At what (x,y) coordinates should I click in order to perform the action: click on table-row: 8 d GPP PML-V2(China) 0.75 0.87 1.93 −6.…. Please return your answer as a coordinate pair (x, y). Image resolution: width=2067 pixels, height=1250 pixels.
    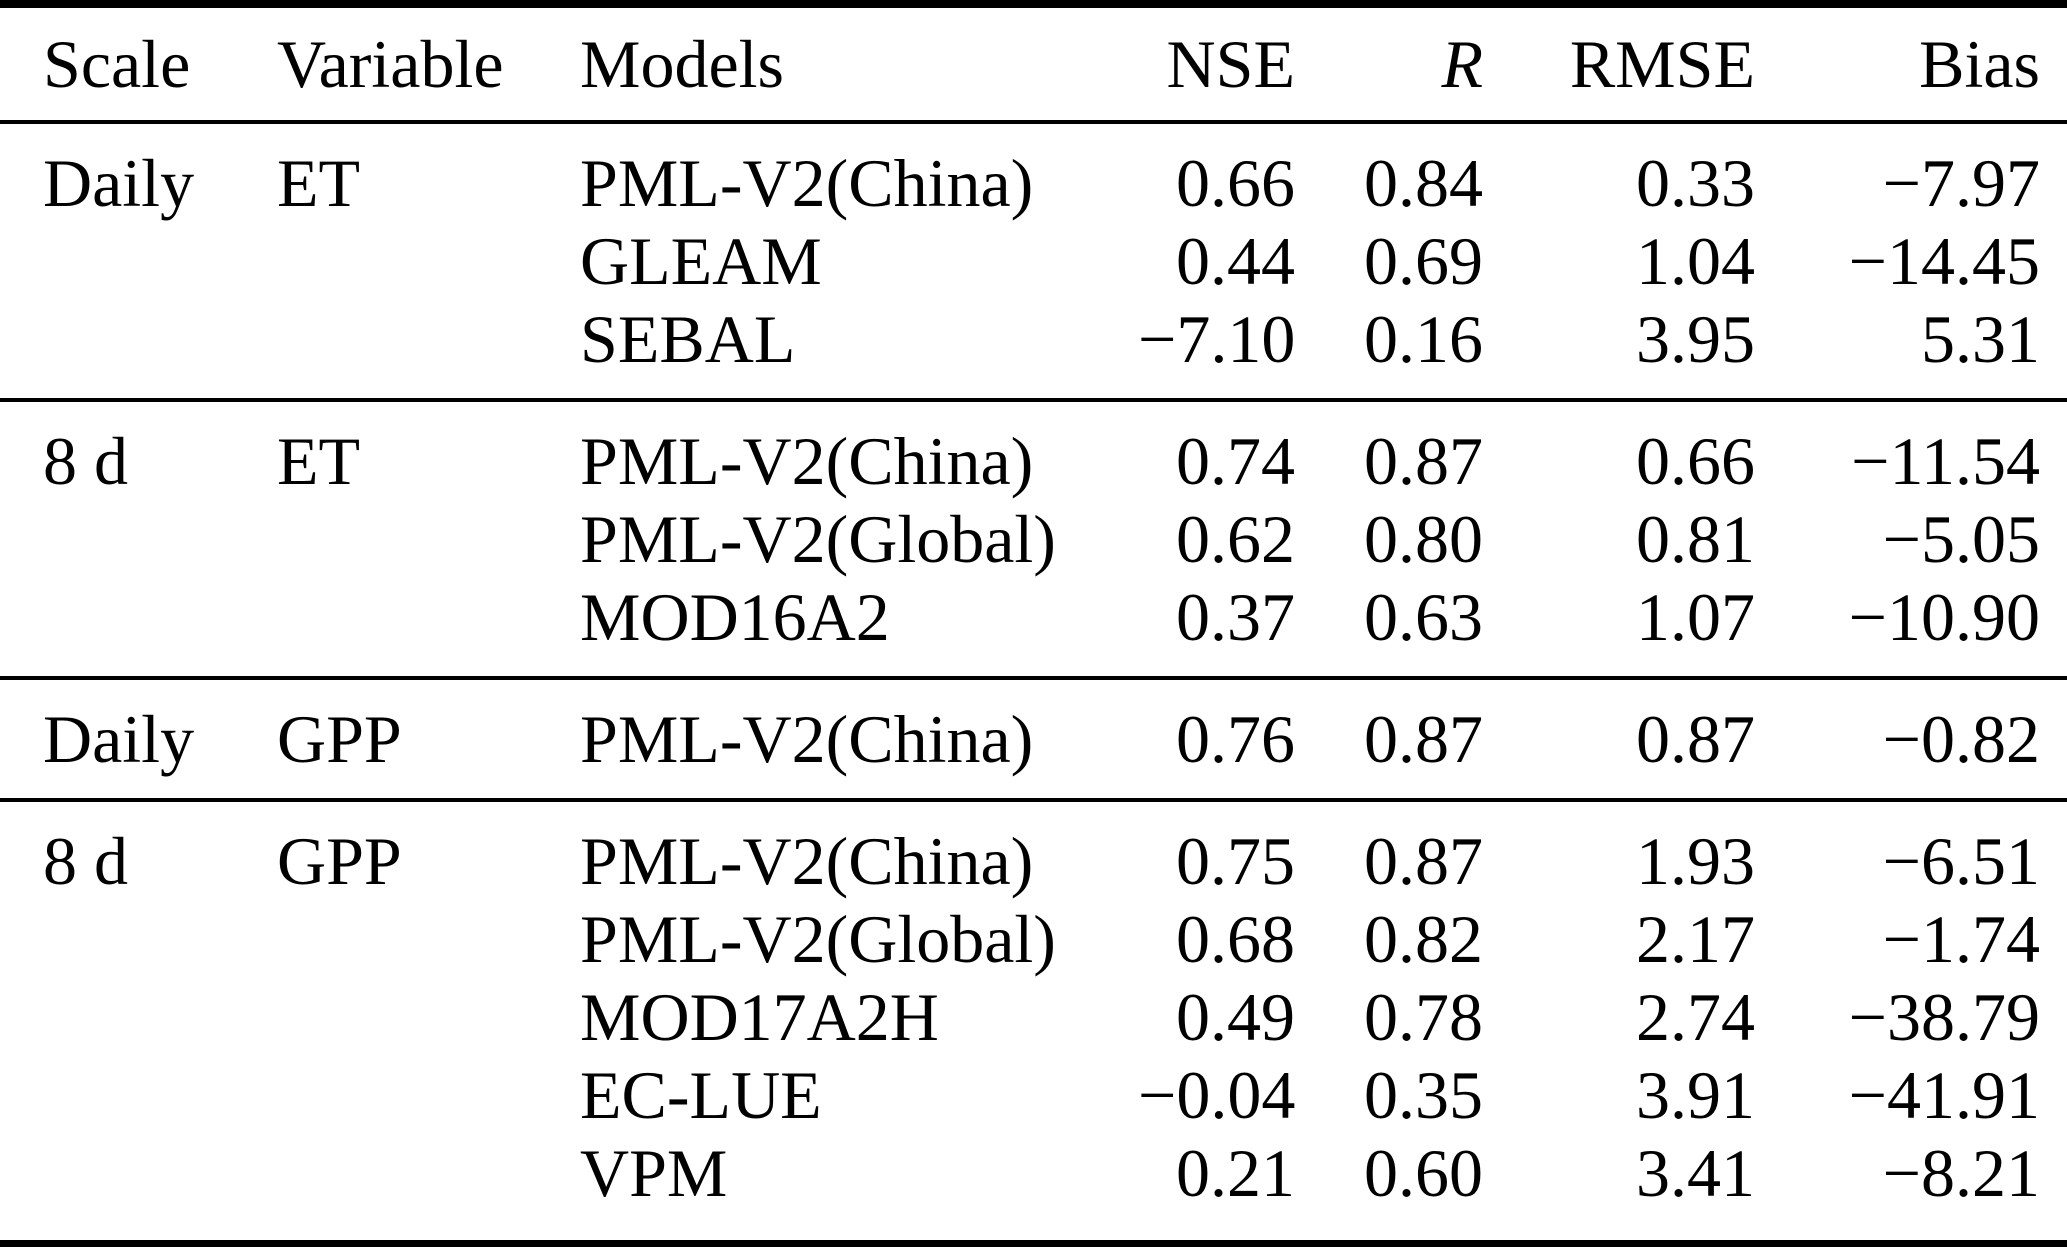
    Looking at the image, I should click on (1033, 861).